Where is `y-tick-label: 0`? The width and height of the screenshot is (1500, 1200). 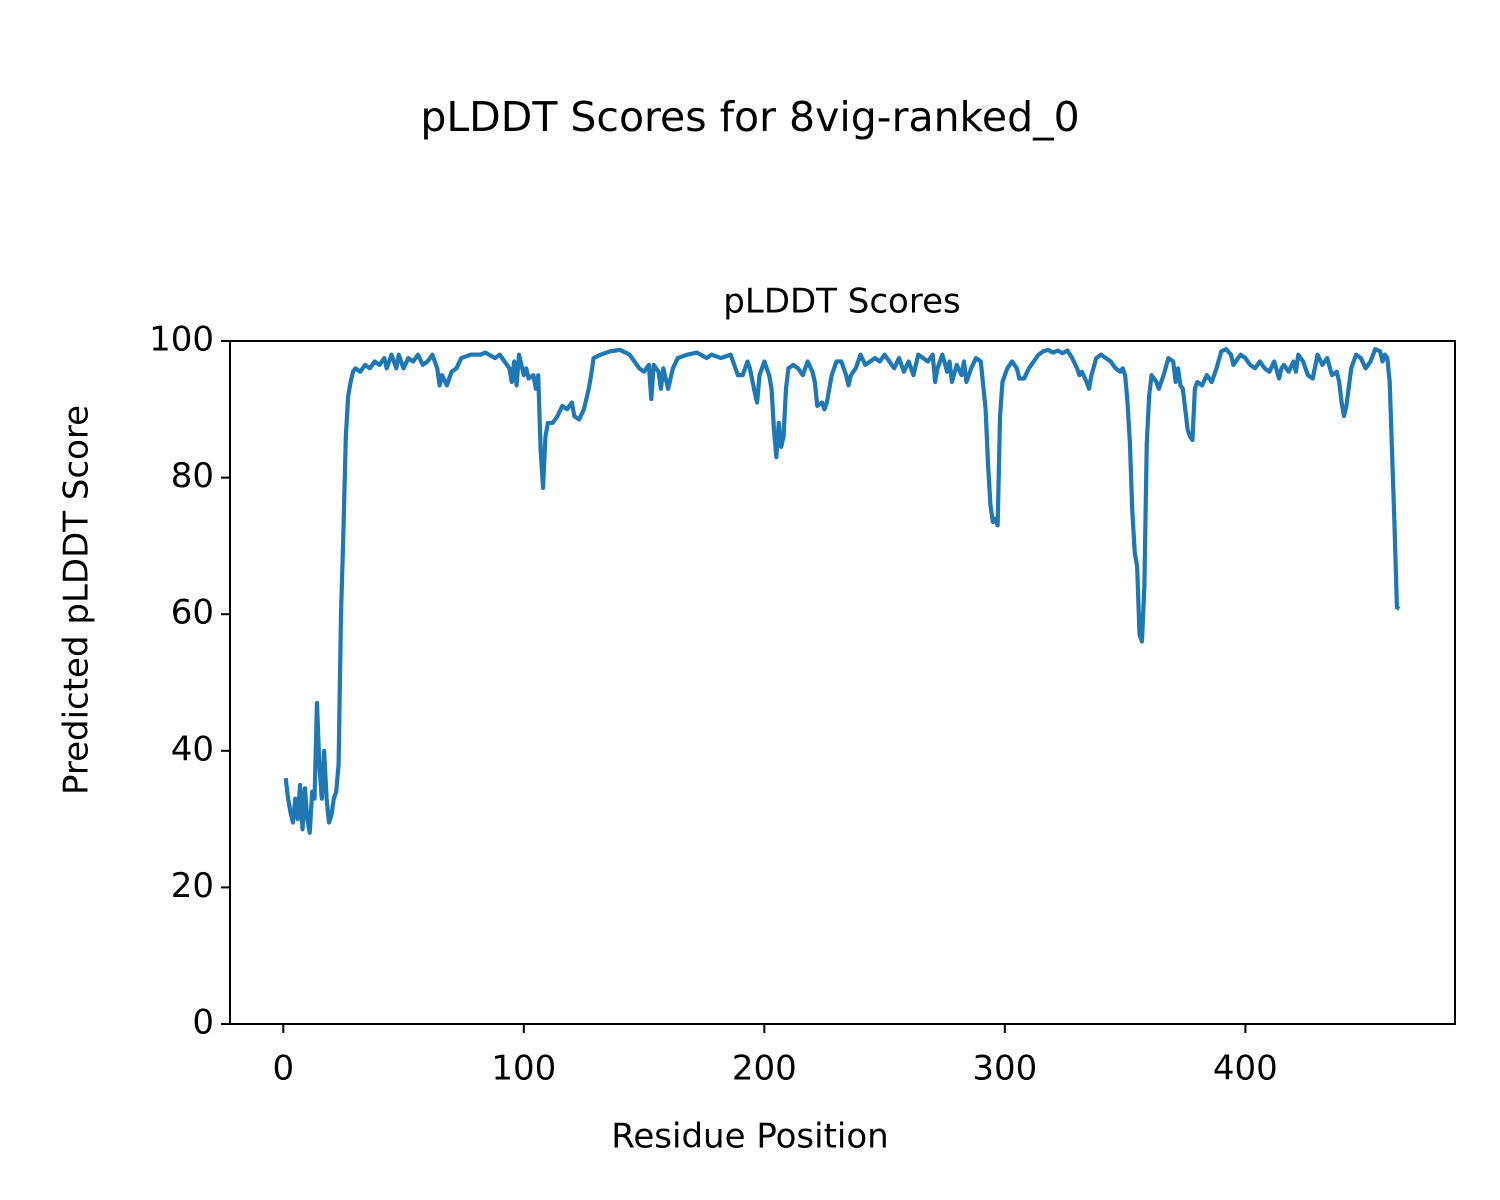
y-tick-label: 0 is located at coordinates (203, 1023).